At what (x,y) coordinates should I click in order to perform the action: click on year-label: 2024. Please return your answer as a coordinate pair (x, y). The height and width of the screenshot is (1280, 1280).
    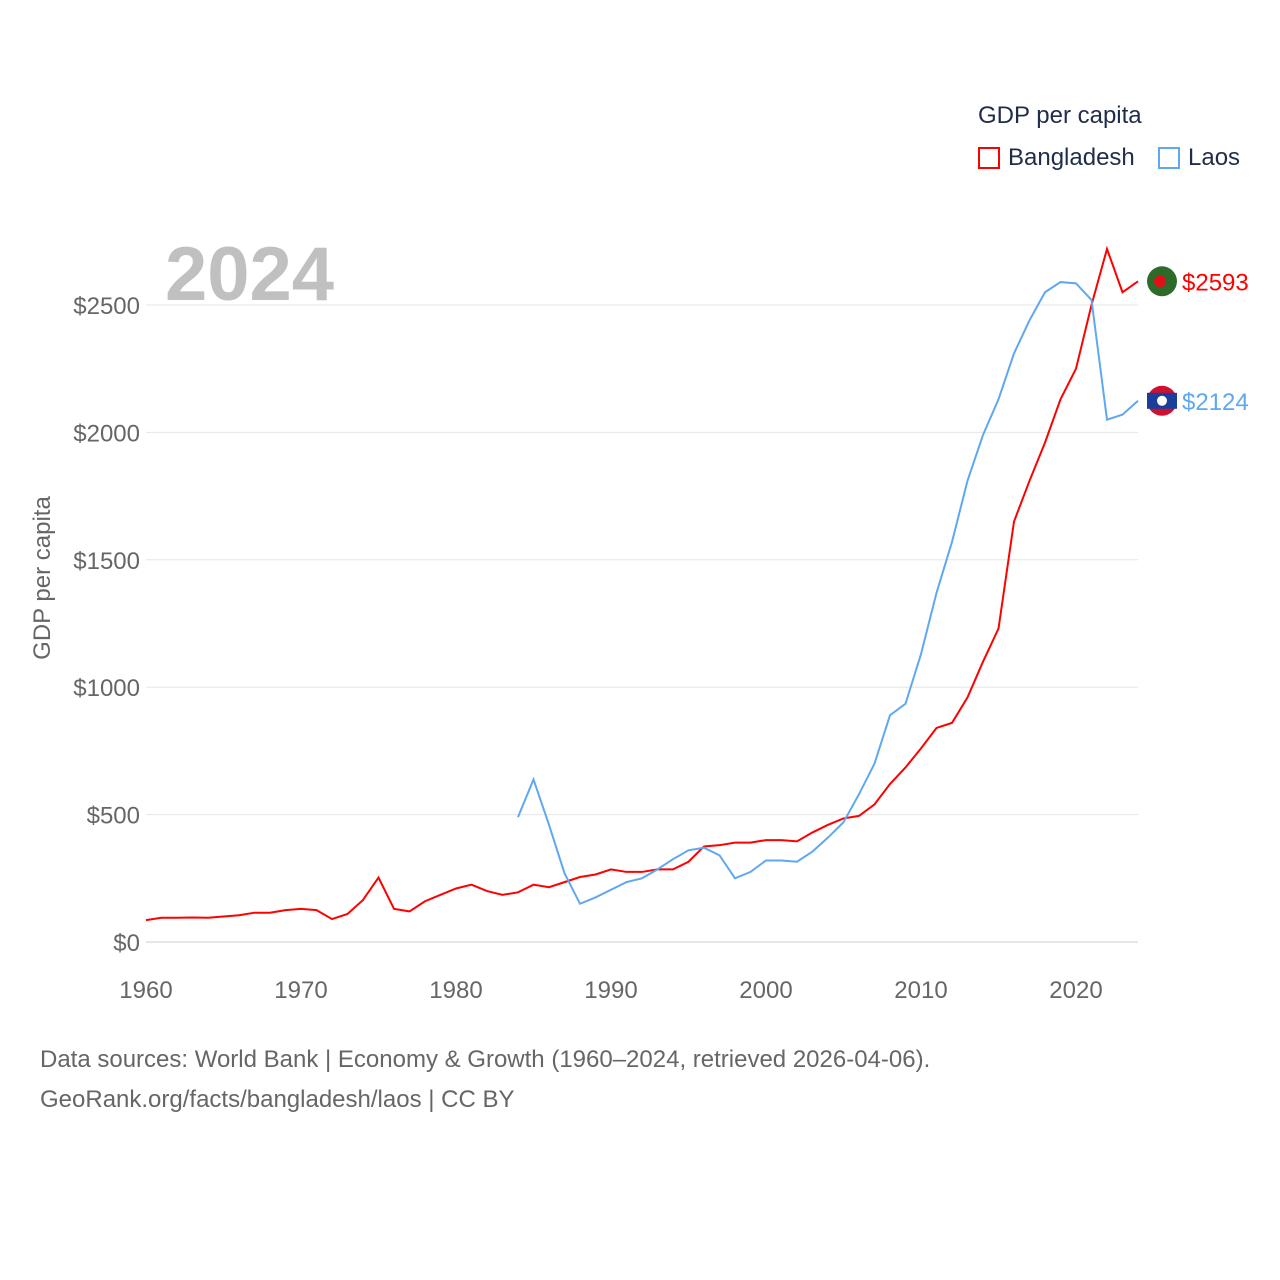
    Looking at the image, I should click on (249, 274).